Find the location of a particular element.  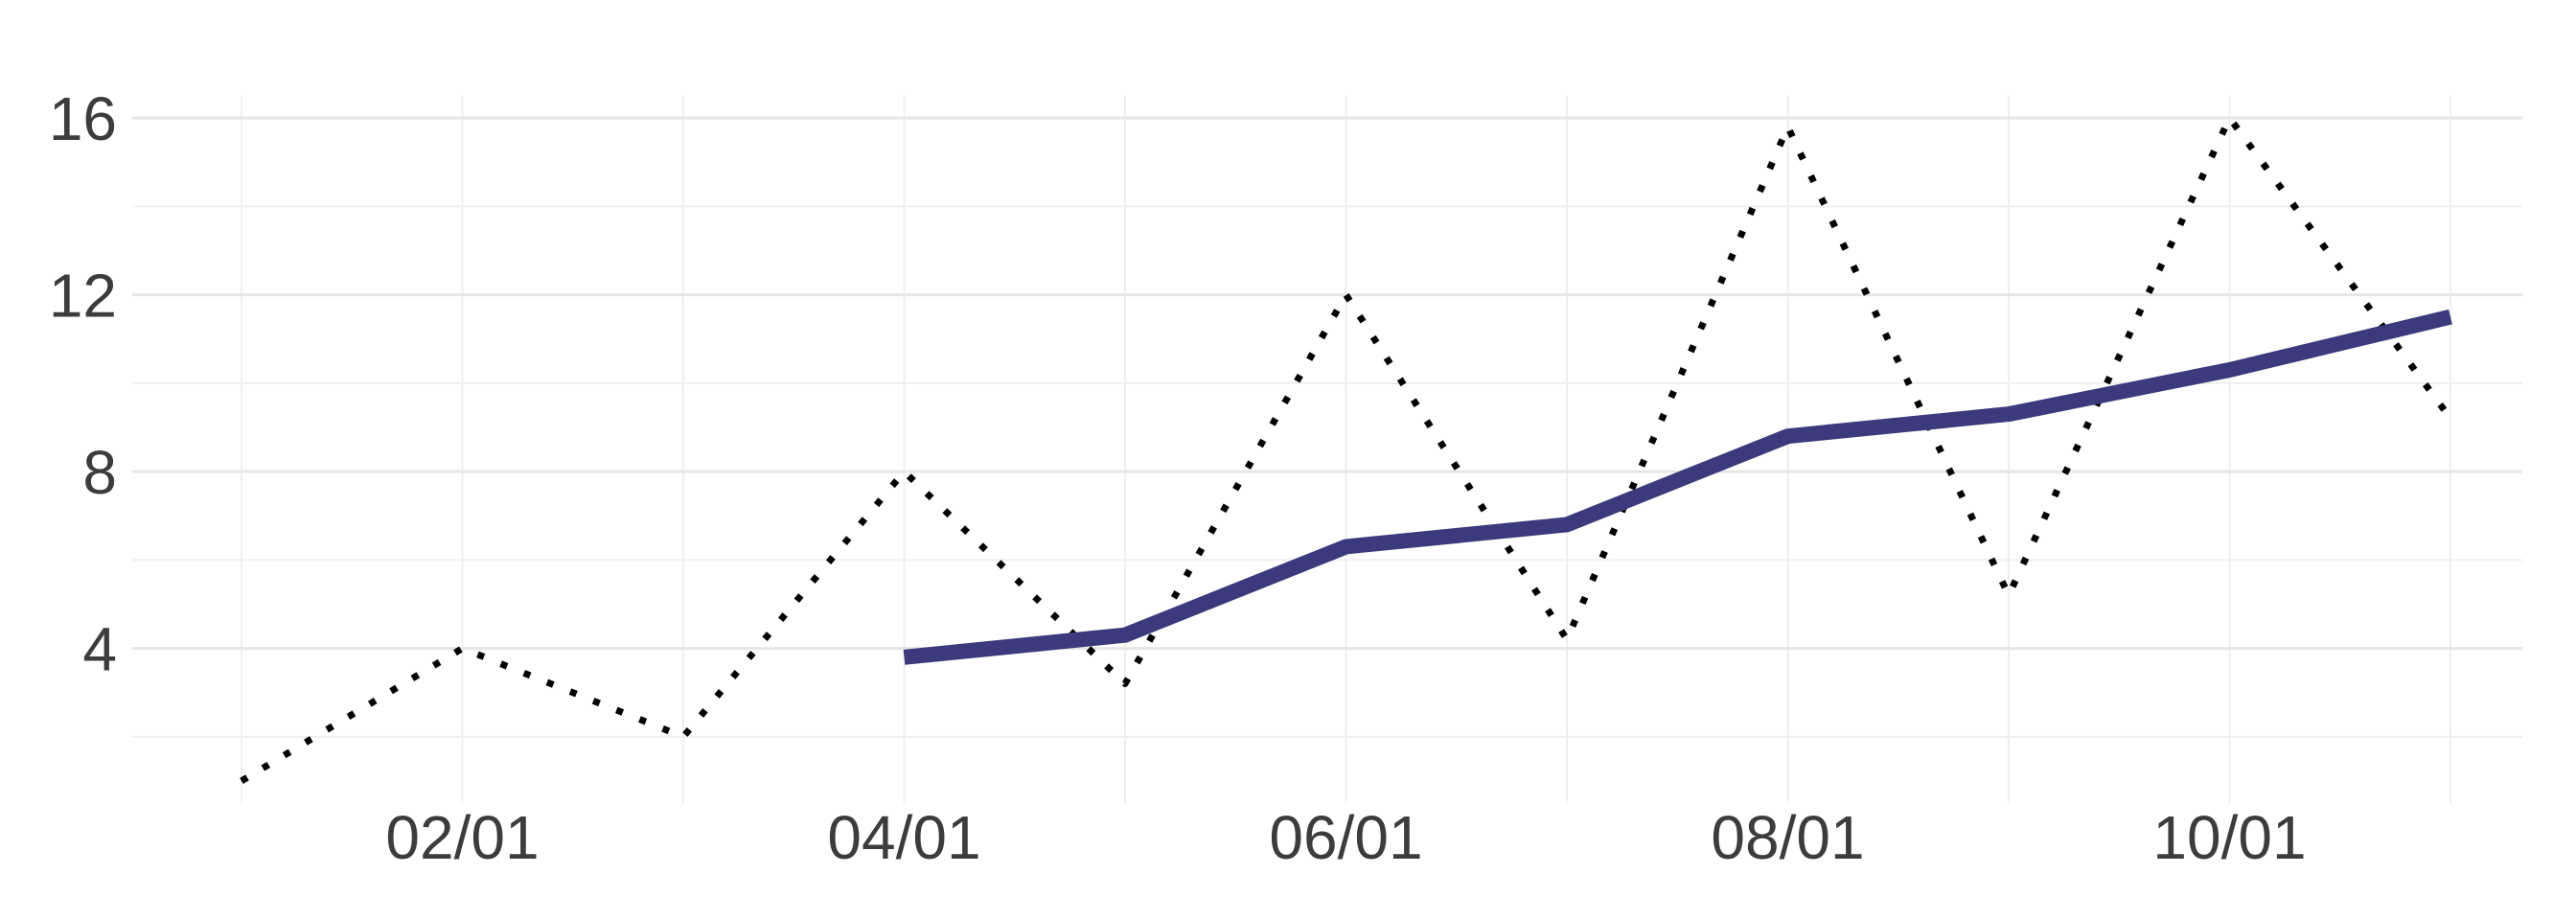

y-tick-label: 12 is located at coordinates (83, 296).